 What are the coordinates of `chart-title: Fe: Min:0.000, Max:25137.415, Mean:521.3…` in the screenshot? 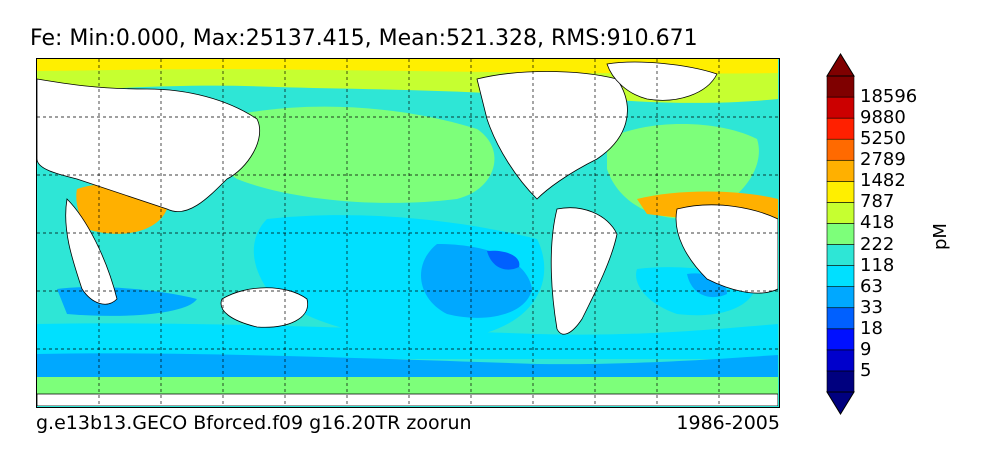 It's located at (364, 38).